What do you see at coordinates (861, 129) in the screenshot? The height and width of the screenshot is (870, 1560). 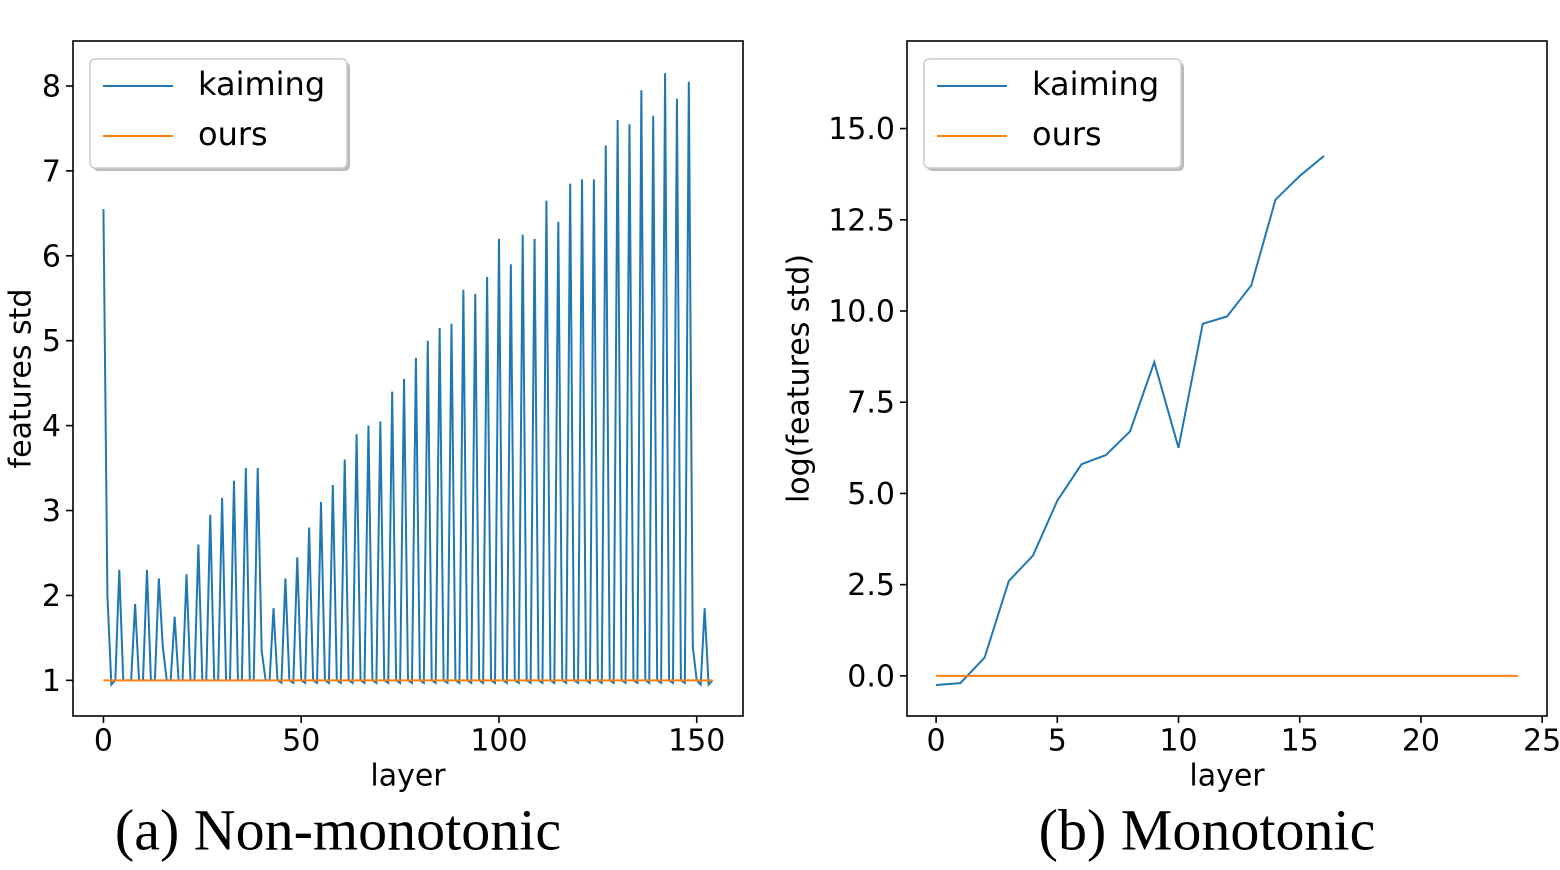 I see `y-tick-label: 15.0` at bounding box center [861, 129].